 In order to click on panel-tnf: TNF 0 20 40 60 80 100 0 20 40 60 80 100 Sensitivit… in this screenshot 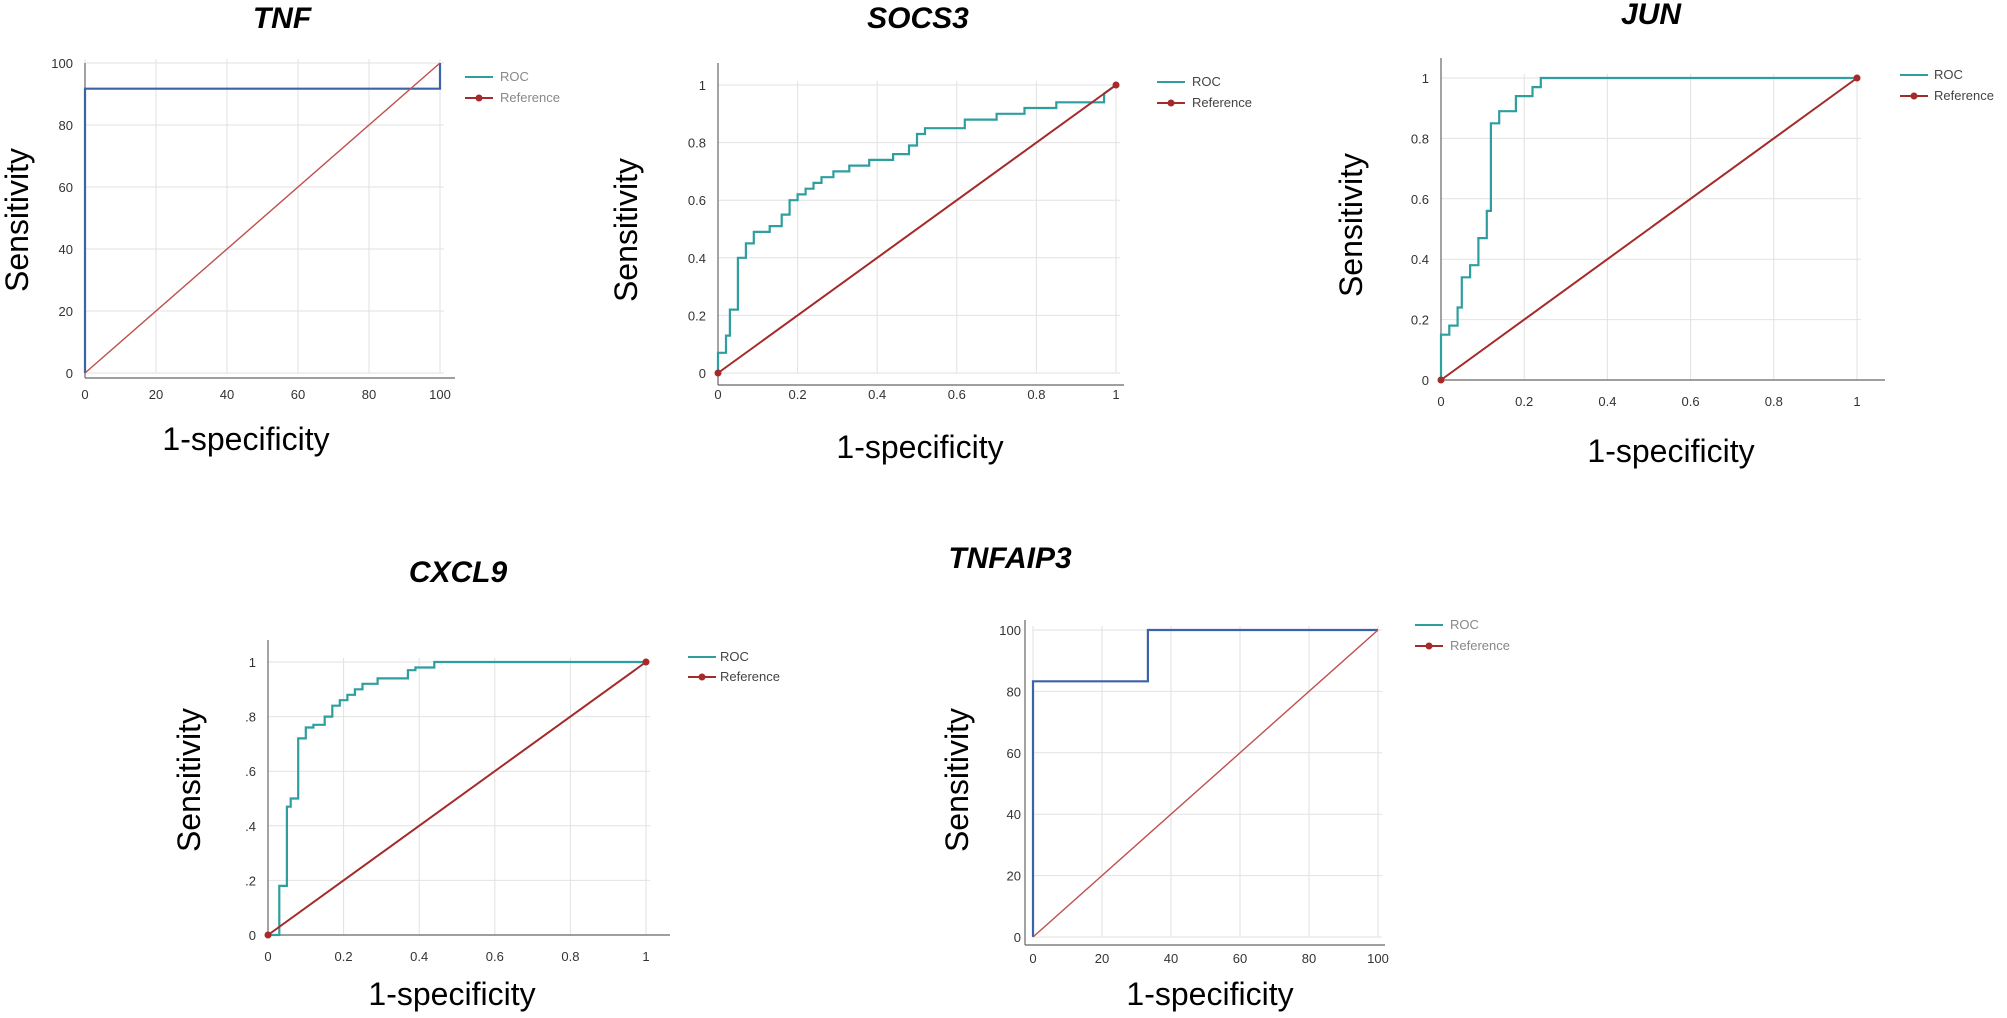, I will do `click(280, 229)`.